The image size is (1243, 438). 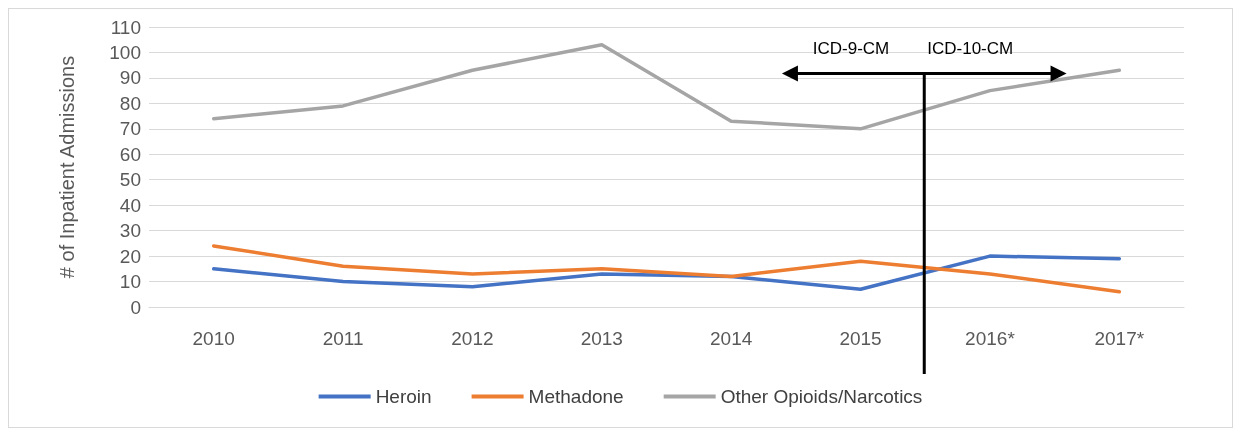 I want to click on x-tick-label: 2015, so click(x=860, y=338).